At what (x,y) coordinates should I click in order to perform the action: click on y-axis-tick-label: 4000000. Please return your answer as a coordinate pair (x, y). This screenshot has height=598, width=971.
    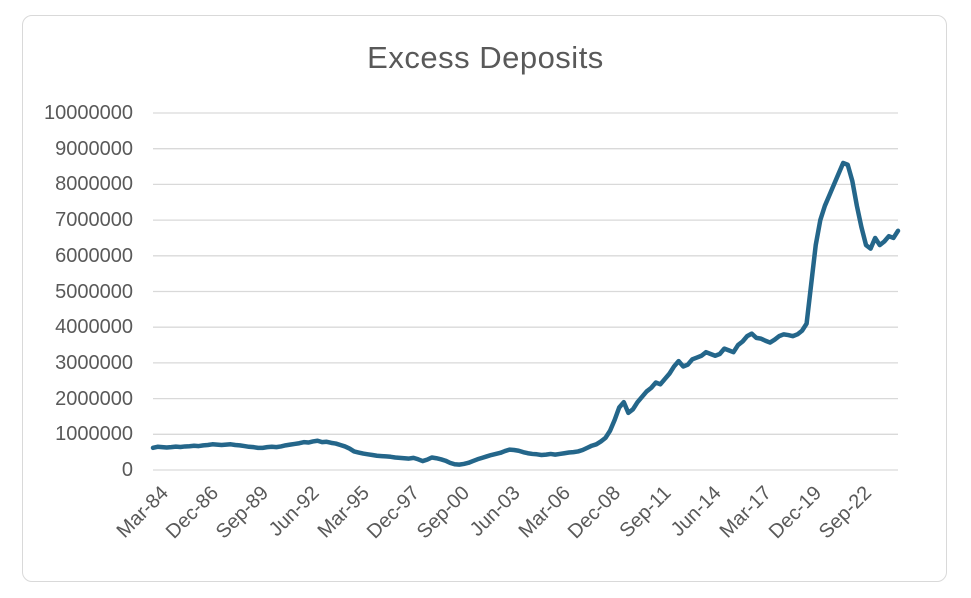
    Looking at the image, I should click on (94, 327).